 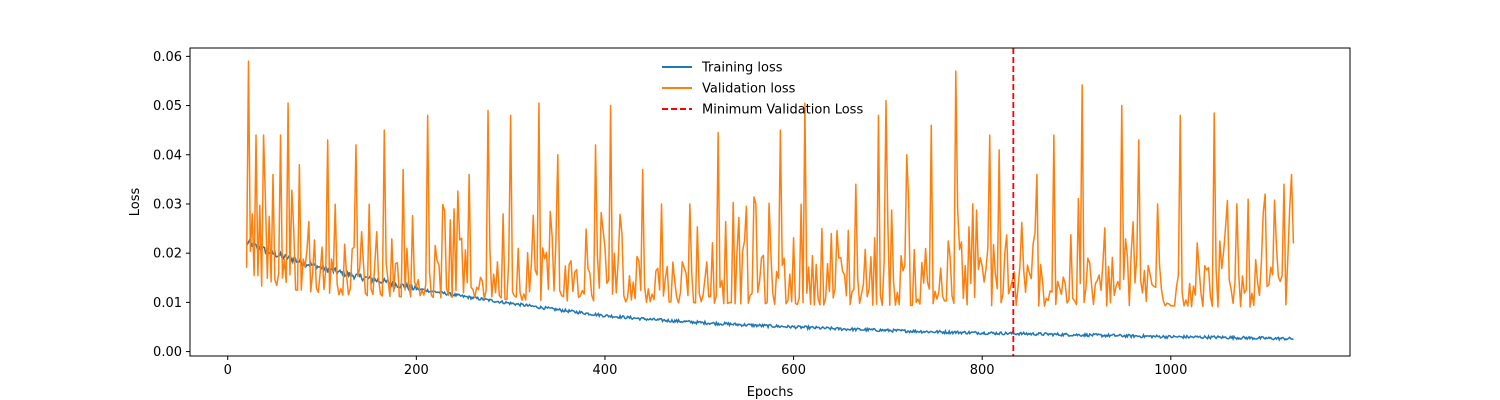 I want to click on legend-label-minimum: Minimum Validation Loss, so click(x=782, y=110).